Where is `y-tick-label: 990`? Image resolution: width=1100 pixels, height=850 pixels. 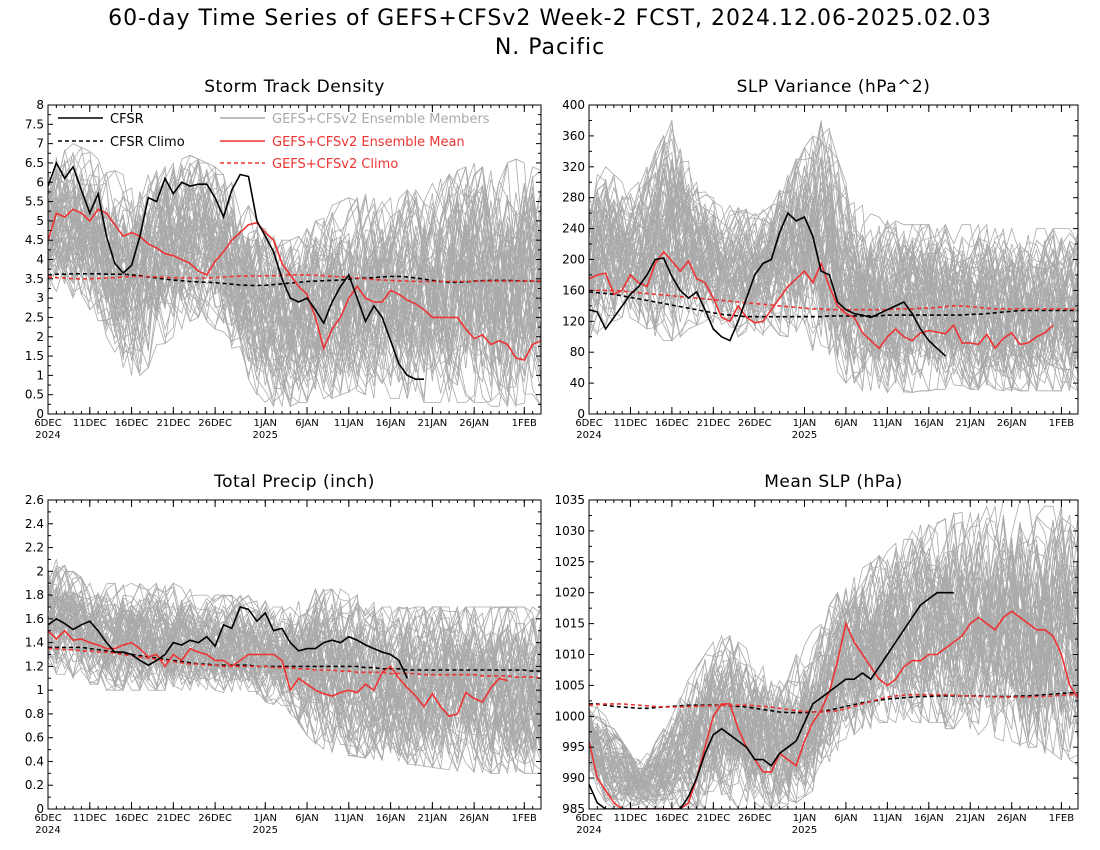 y-tick-label: 990 is located at coordinates (573, 778).